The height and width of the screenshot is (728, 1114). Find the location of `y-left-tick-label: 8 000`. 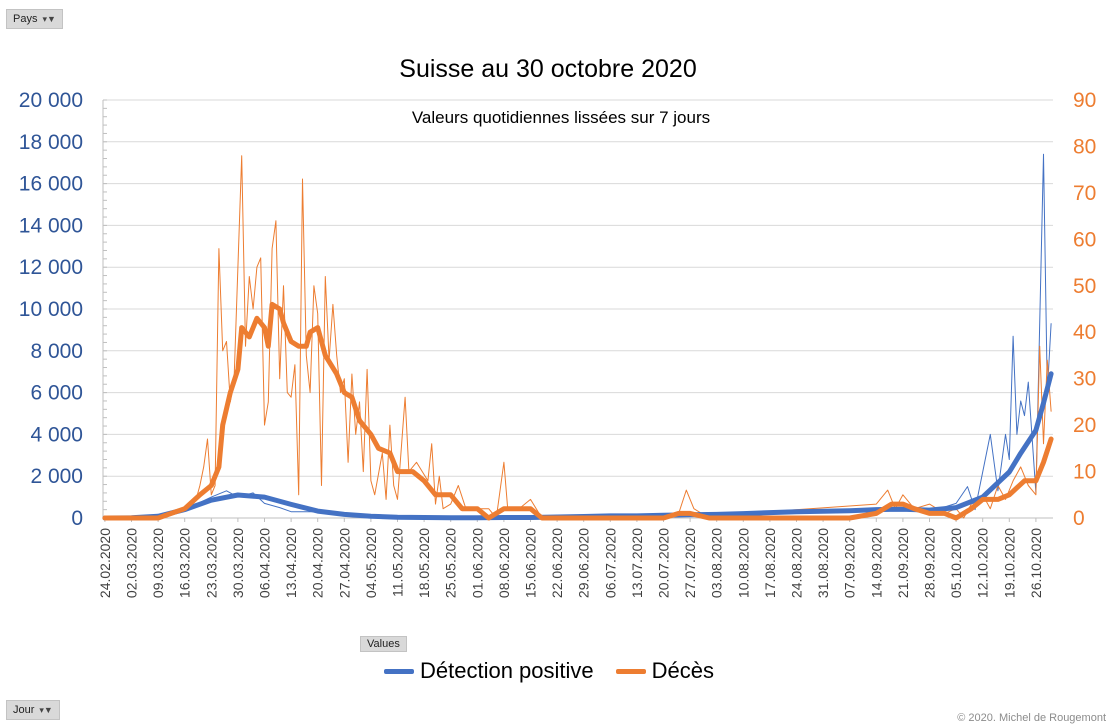

y-left-tick-label: 8 000 is located at coordinates (56, 351).